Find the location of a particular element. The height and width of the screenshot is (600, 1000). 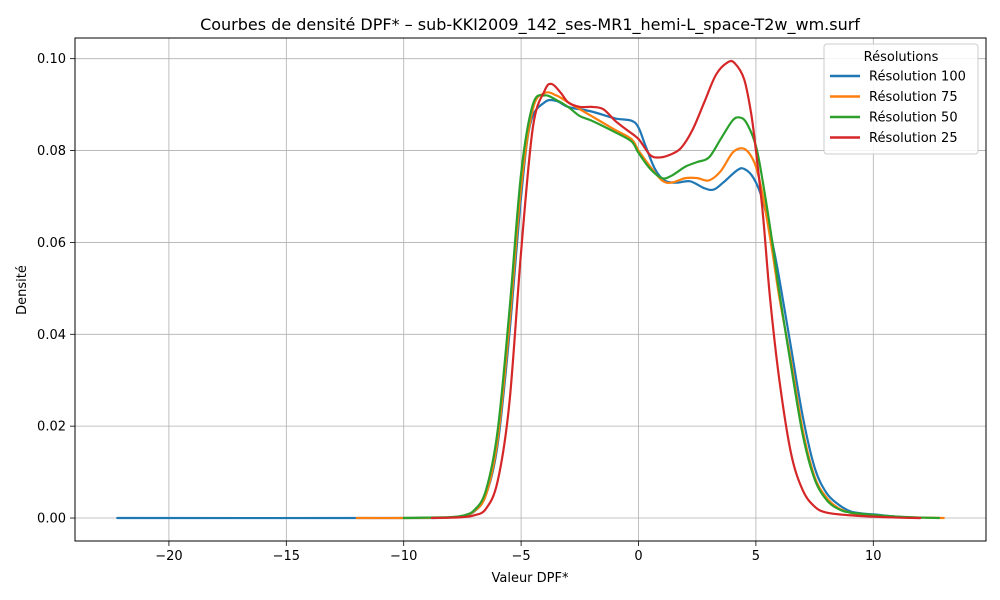

x-tick-label: −10 is located at coordinates (403, 556).